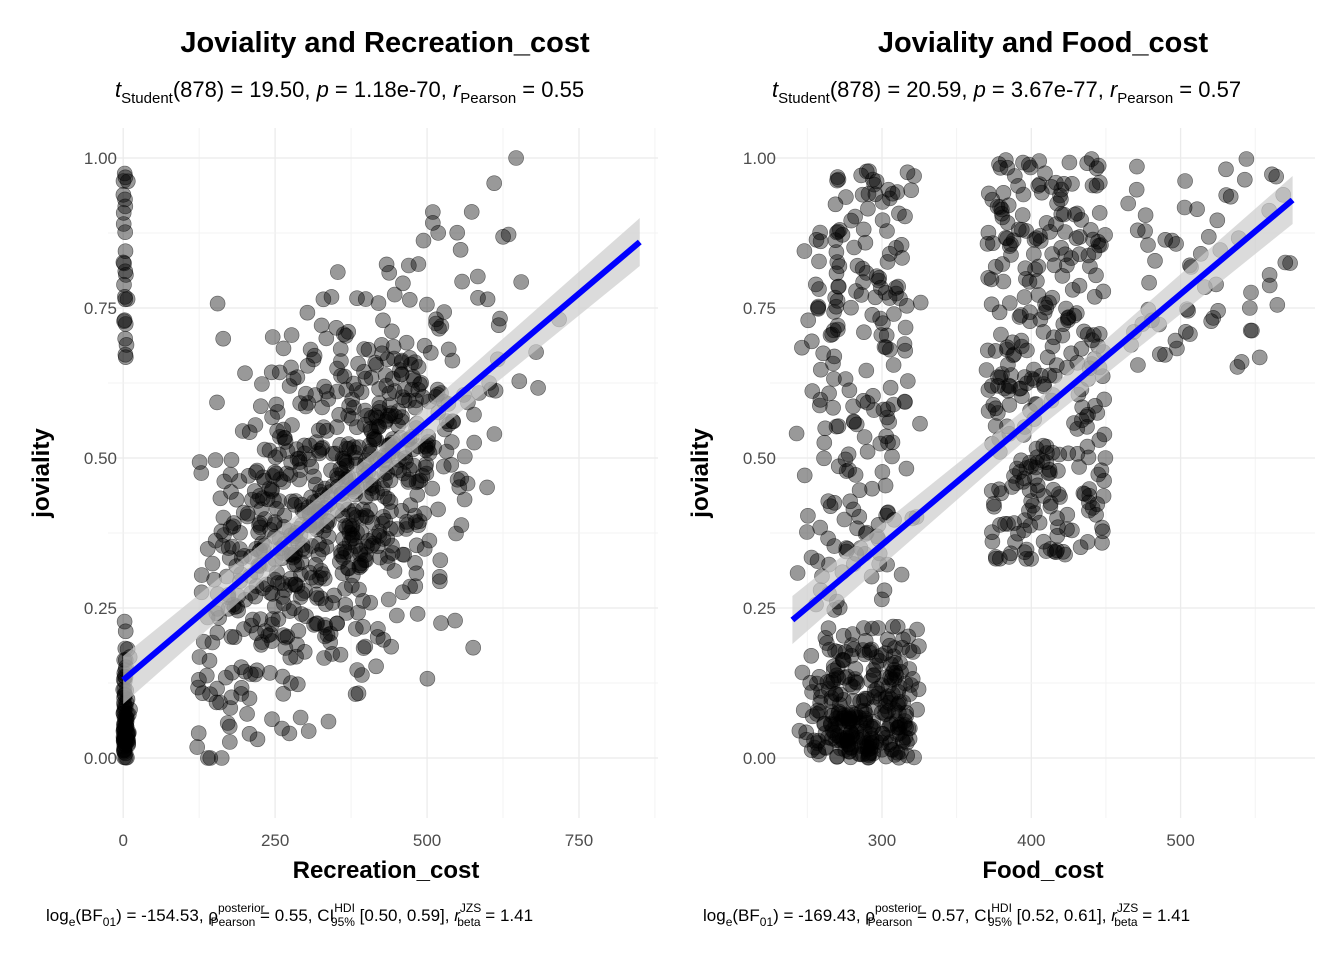  Describe the element at coordinates (344, 908) in the screenshot. I see `caption-ci-sup: HDI` at that location.